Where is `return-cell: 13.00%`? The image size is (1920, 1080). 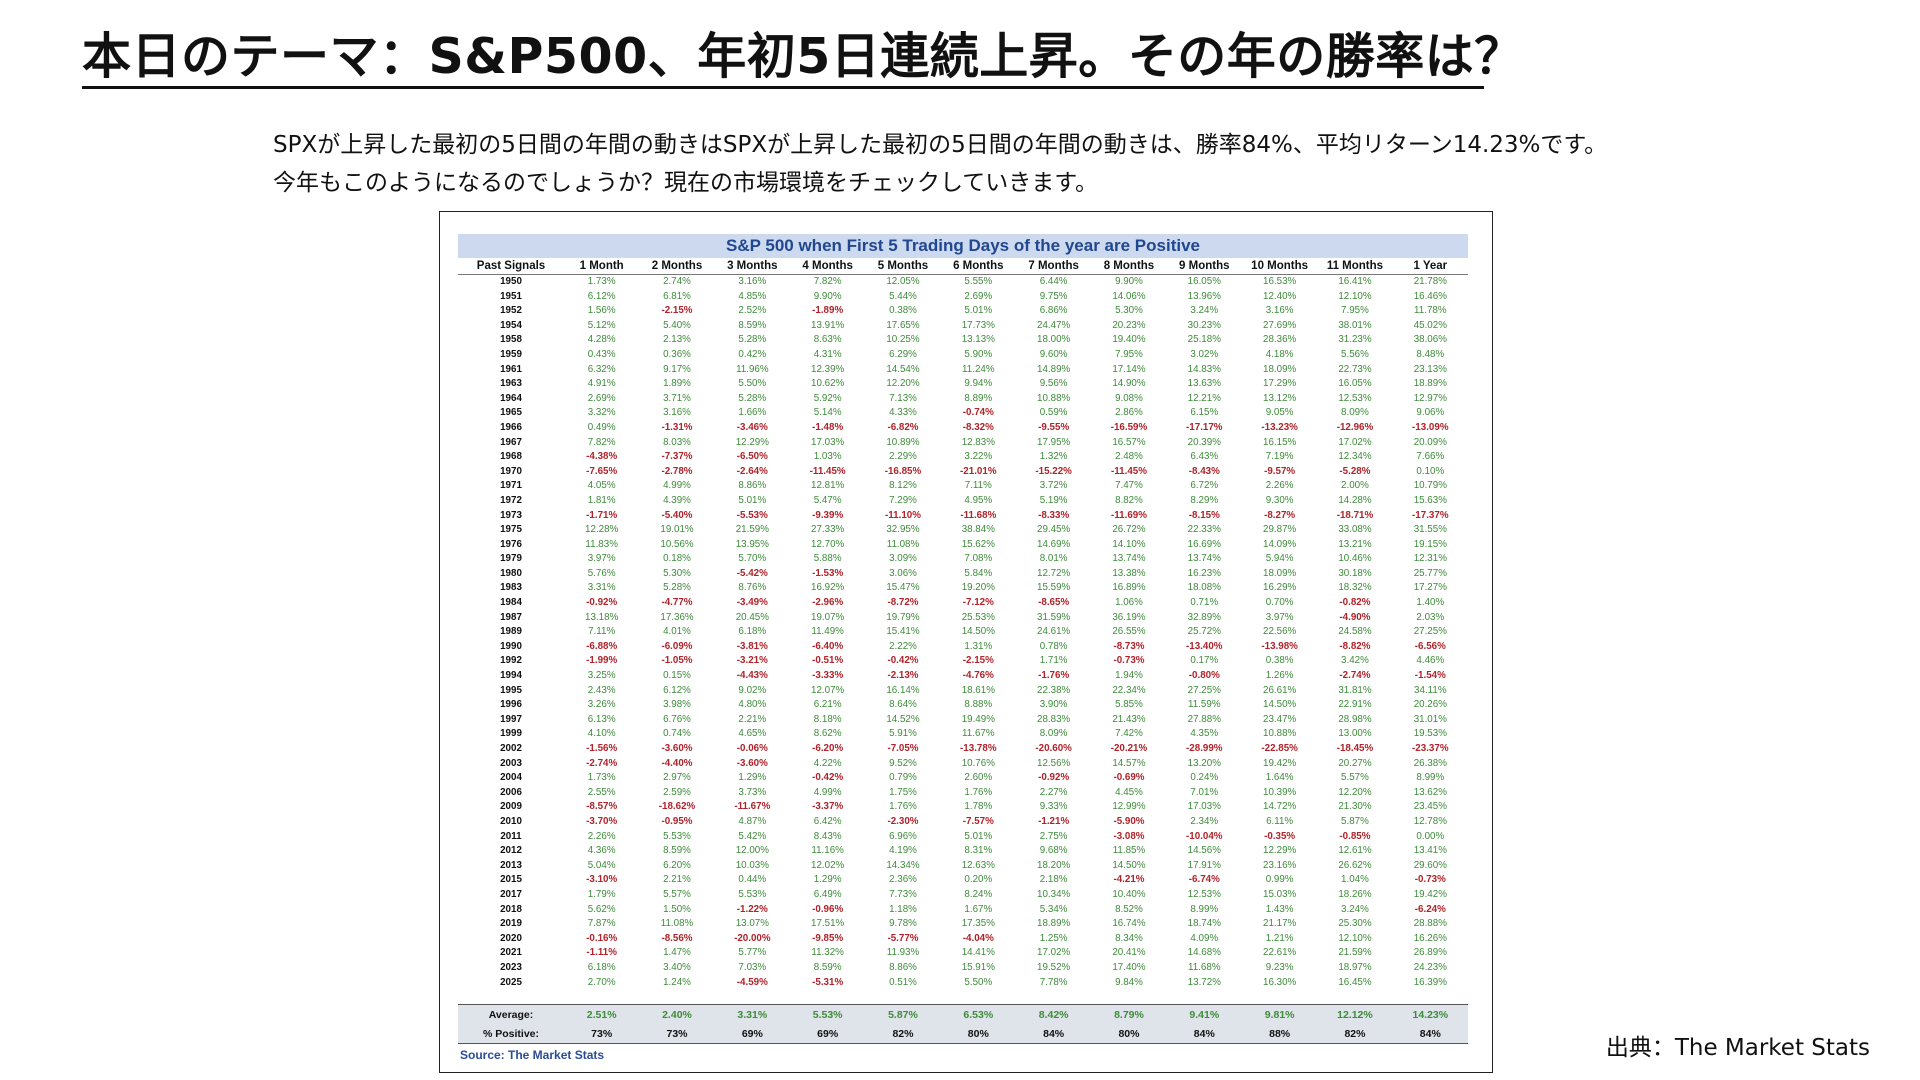
return-cell: 13.00% is located at coordinates (1355, 734).